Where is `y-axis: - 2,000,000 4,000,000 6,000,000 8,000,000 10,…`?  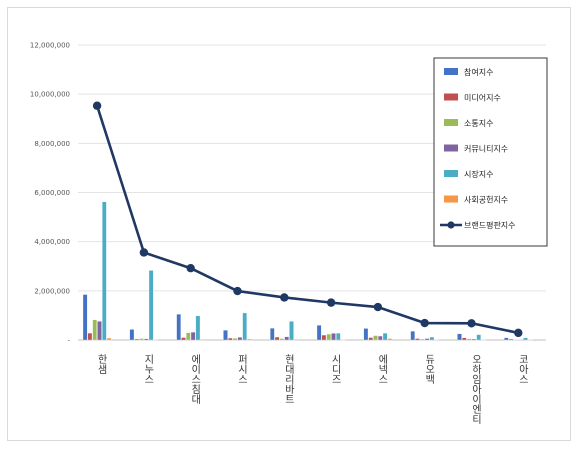 y-axis: - 2,000,000 4,000,000 6,000,000 8,000,000 10,… is located at coordinates (50, 193).